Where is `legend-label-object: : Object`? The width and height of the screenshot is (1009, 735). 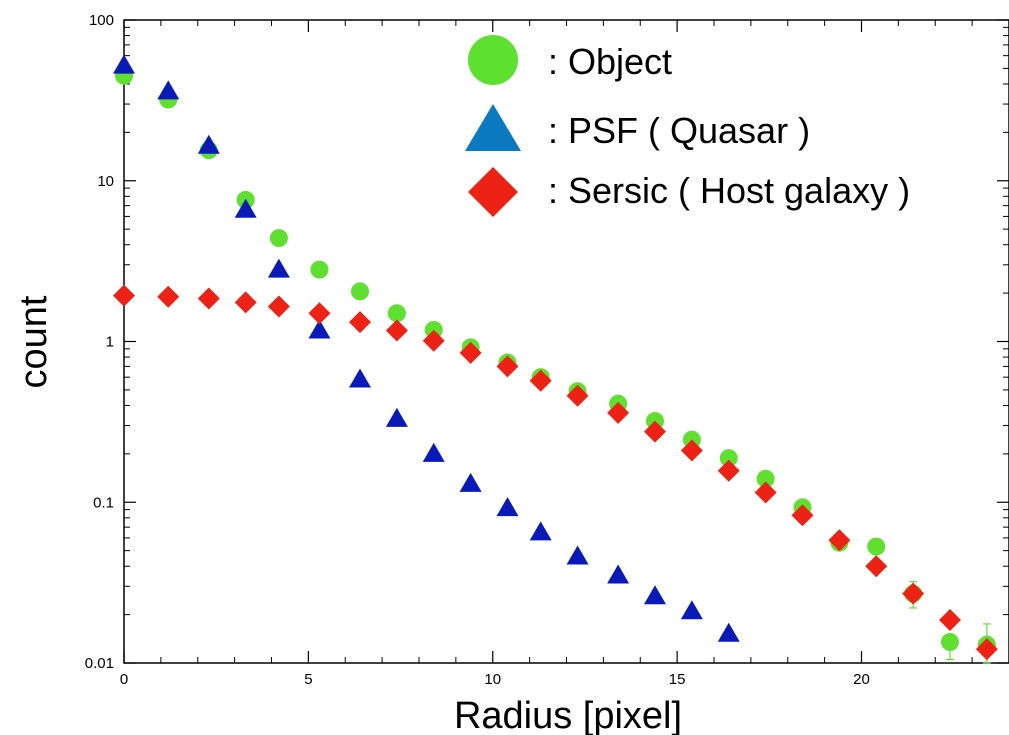
legend-label-object: : Object is located at coordinates (610, 61).